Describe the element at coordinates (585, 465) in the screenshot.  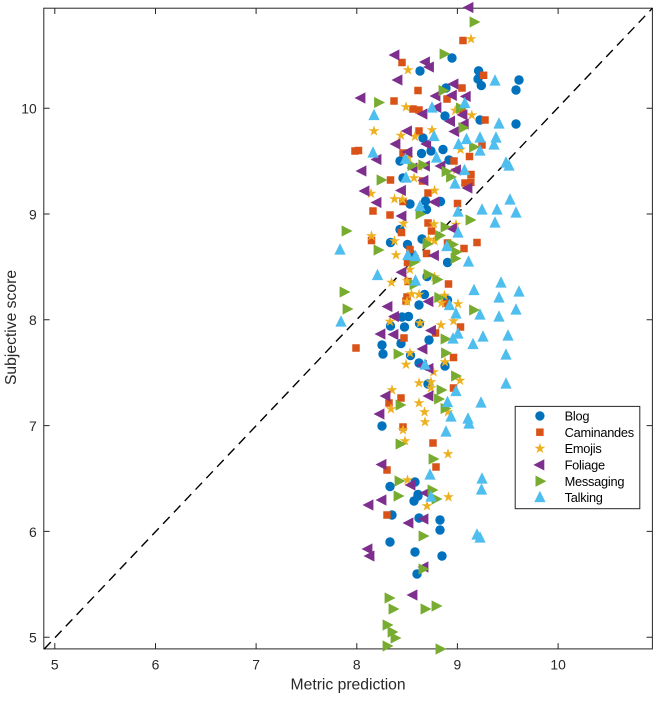
I see `svg-text: Foliage` at that location.